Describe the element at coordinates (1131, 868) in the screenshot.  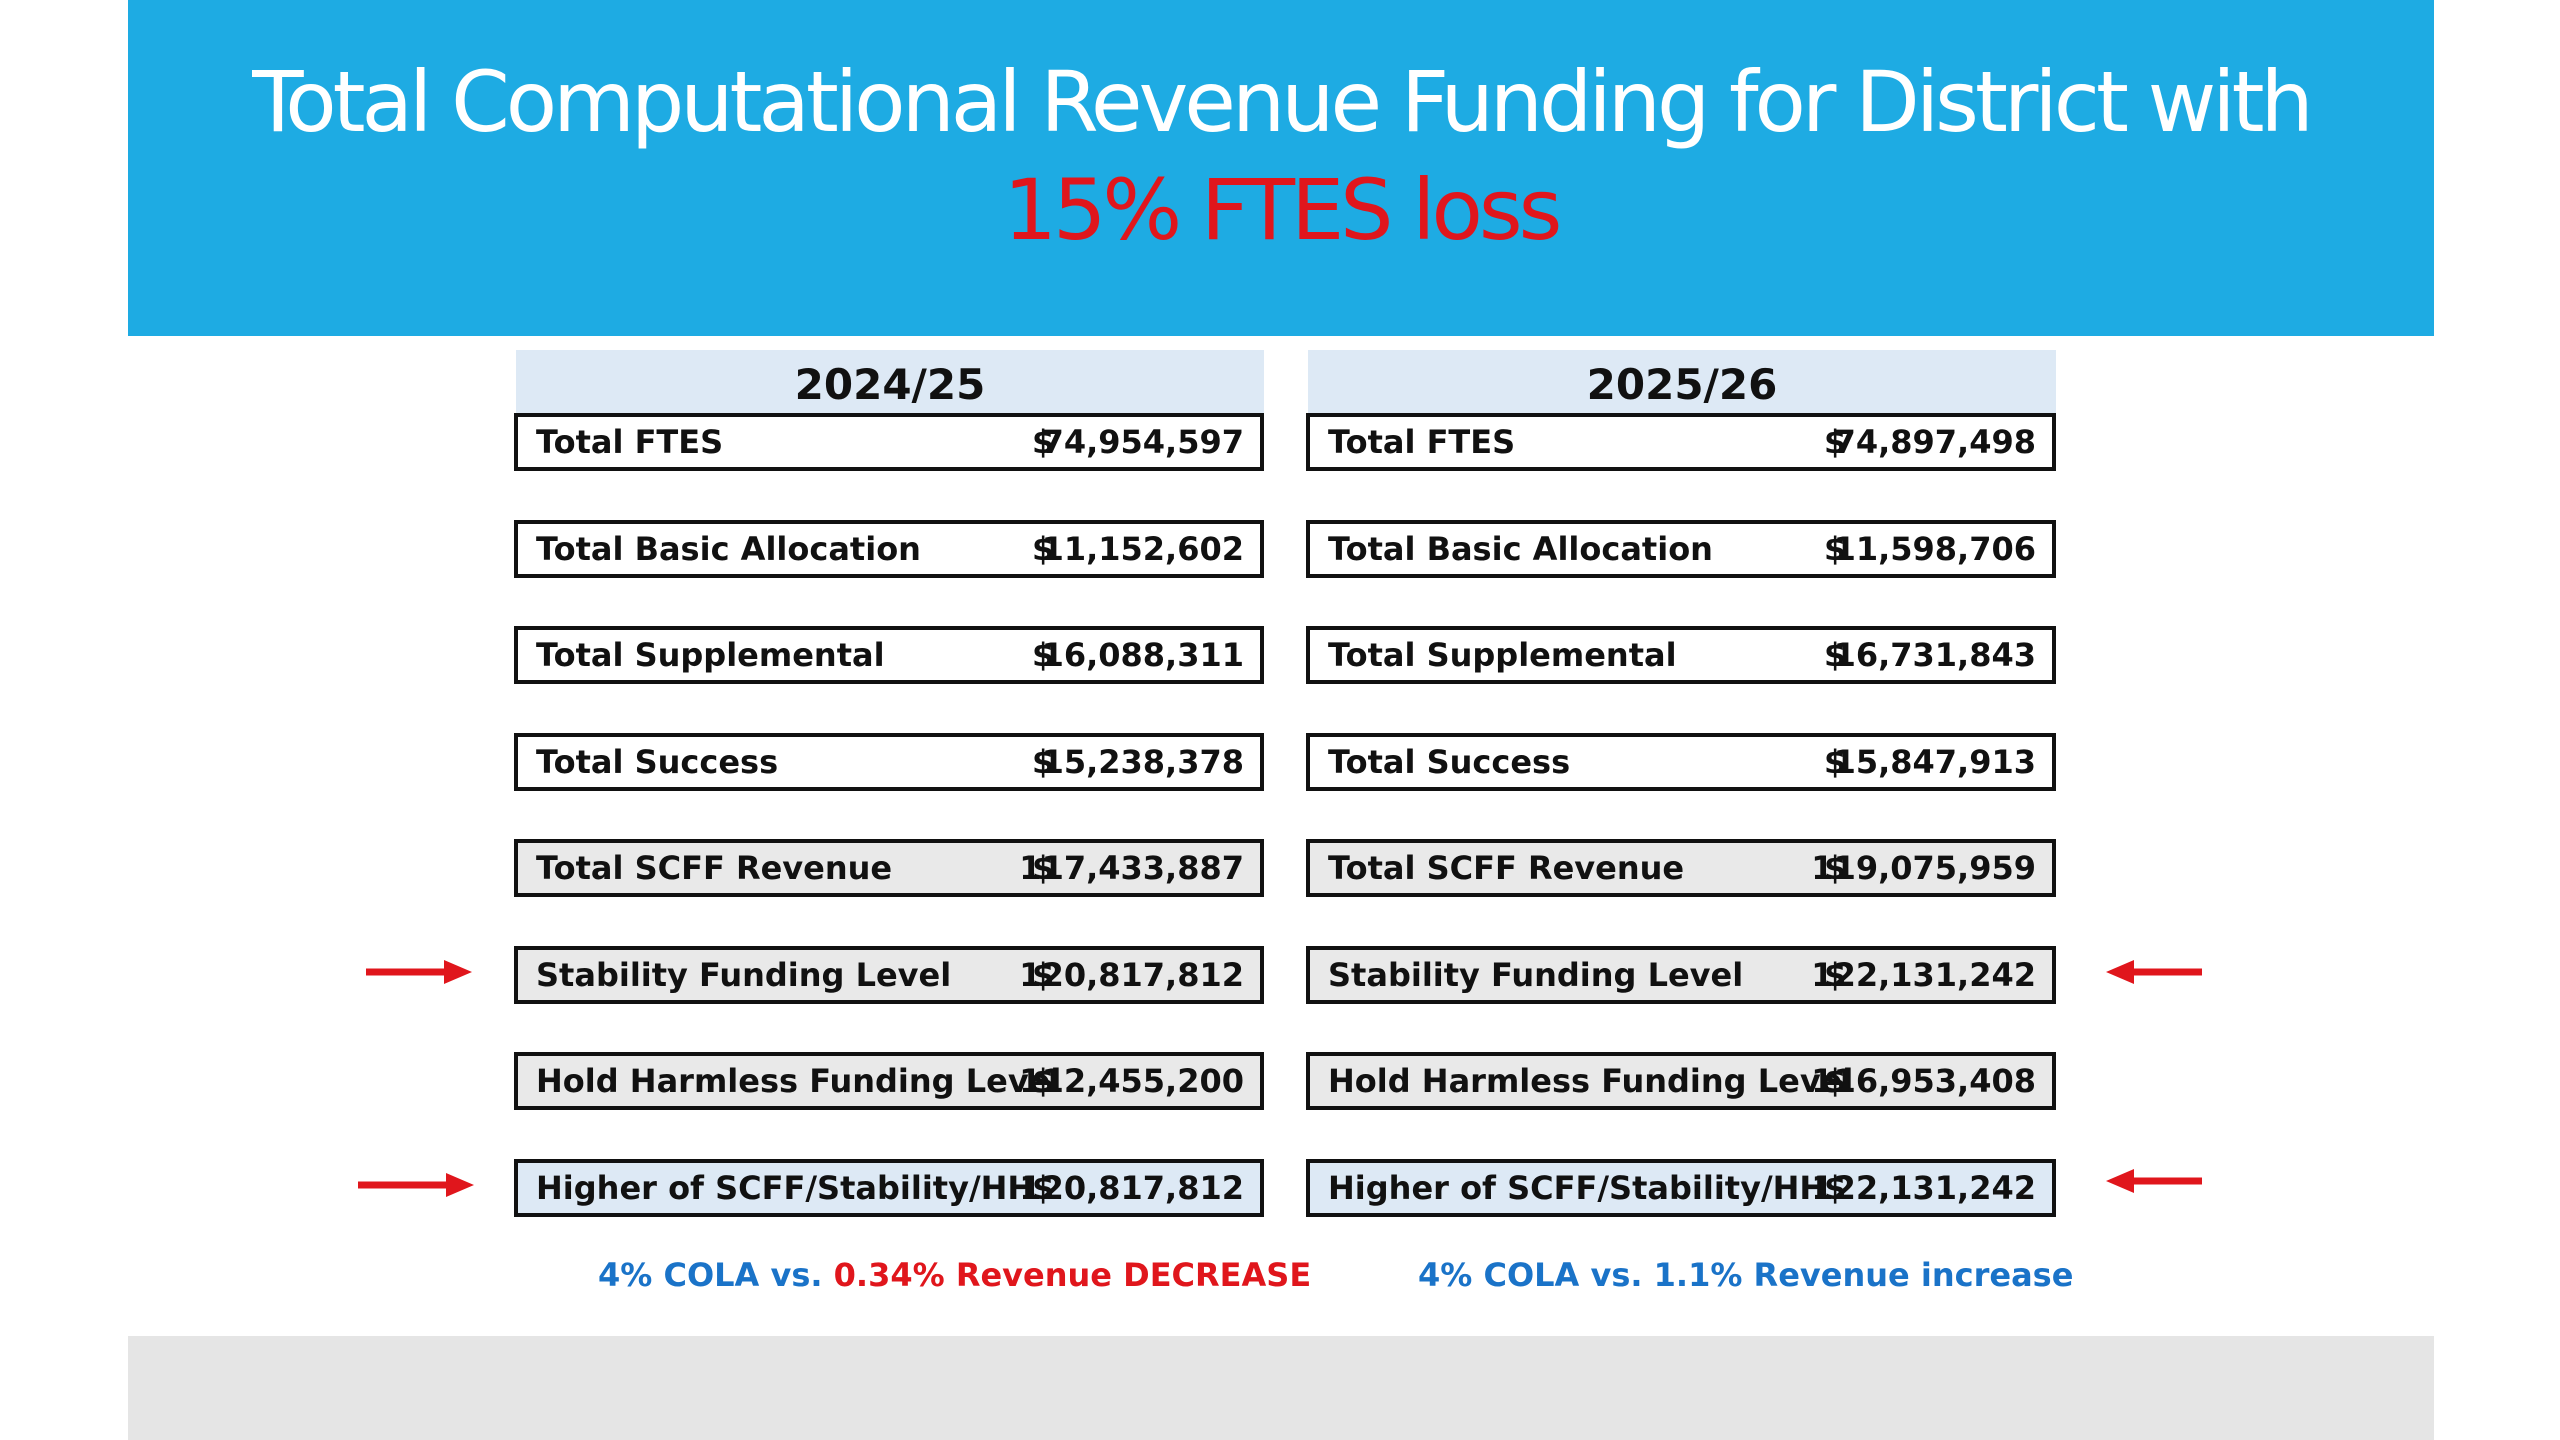
I see `row-value: 117,433,887` at that location.